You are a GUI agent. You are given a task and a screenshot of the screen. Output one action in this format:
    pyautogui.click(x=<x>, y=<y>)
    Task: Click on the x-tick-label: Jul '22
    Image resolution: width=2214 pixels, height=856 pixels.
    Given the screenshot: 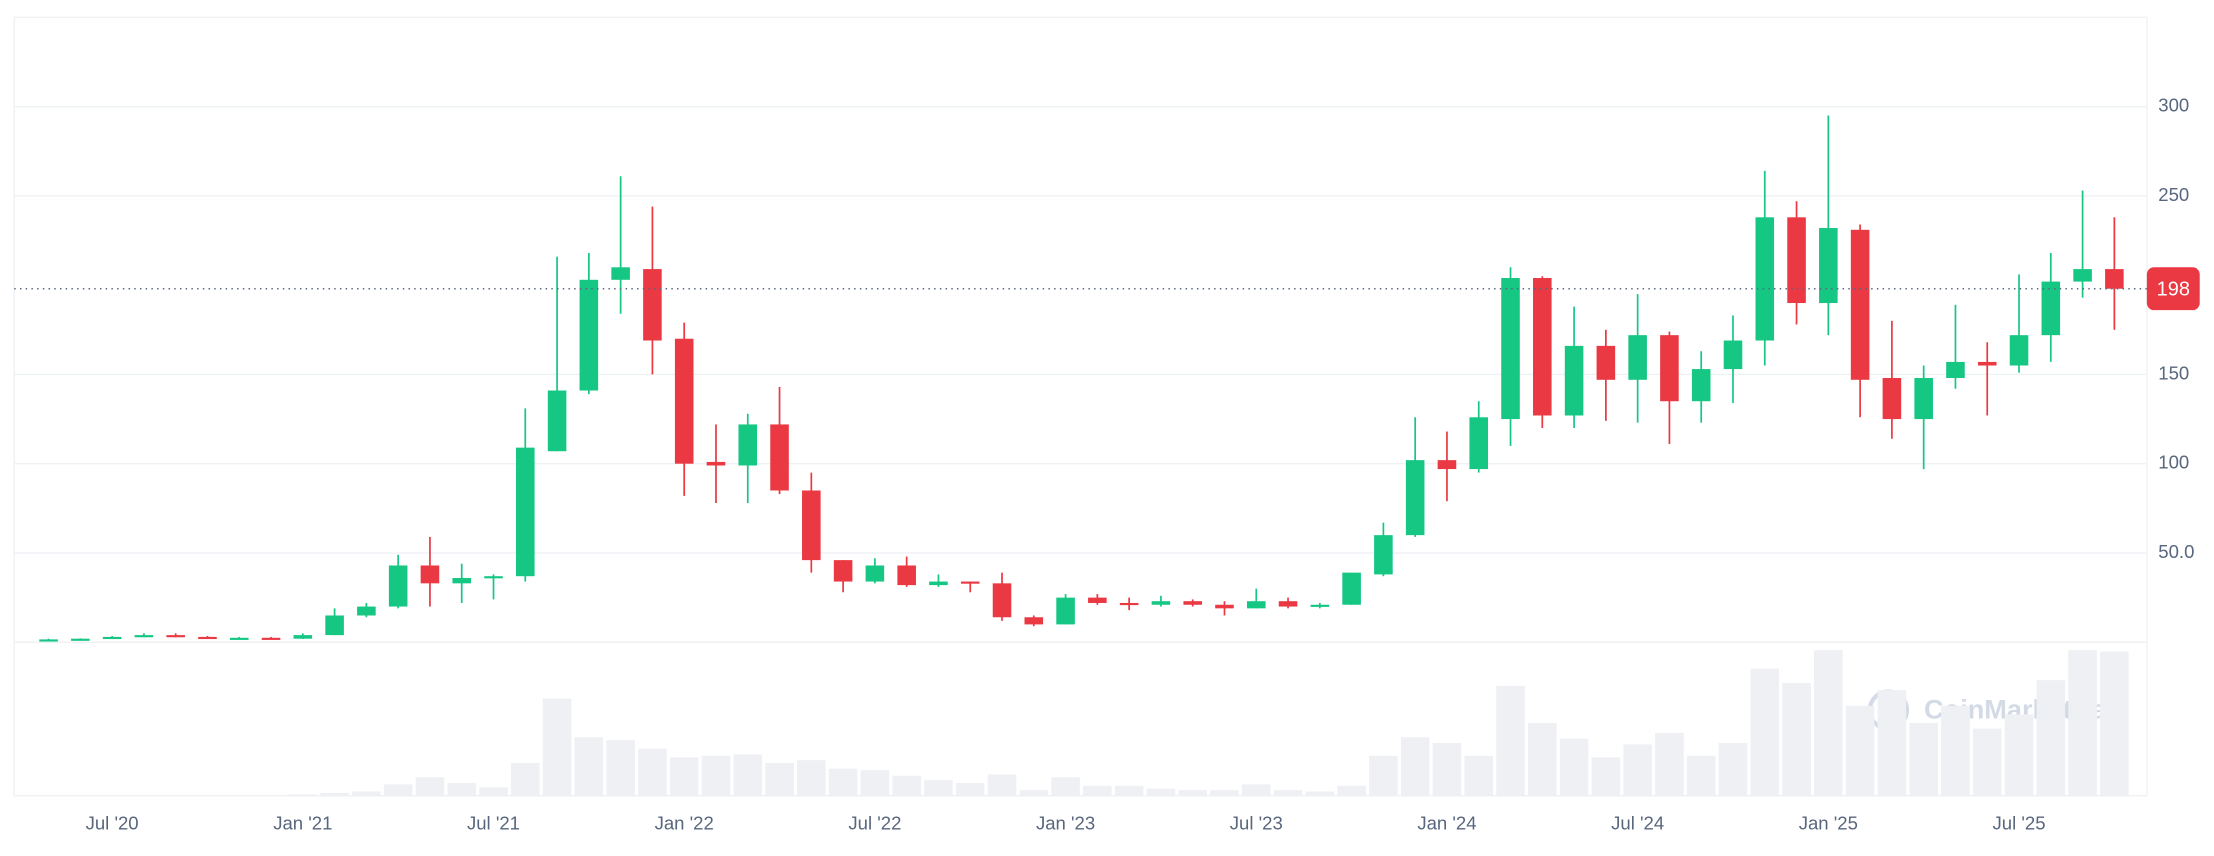 What is the action you would take?
    pyautogui.click(x=874, y=822)
    